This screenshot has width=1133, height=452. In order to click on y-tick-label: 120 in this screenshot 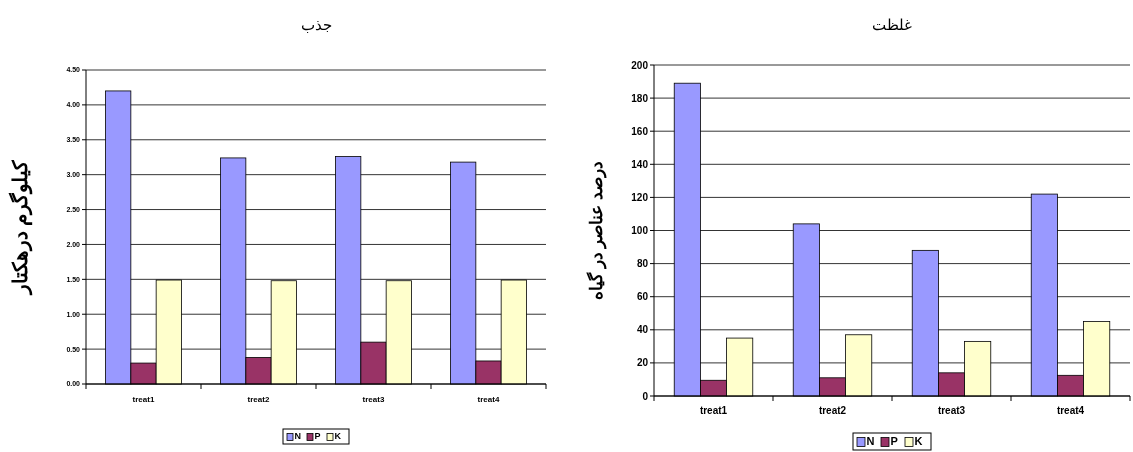, I will do `click(640, 197)`.